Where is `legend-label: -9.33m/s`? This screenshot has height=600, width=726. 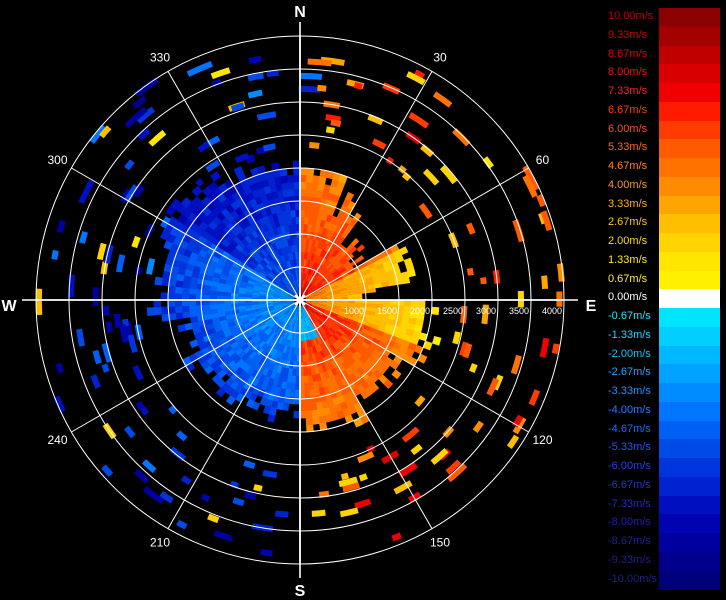 legend-label: -9.33m/s is located at coordinates (629, 559).